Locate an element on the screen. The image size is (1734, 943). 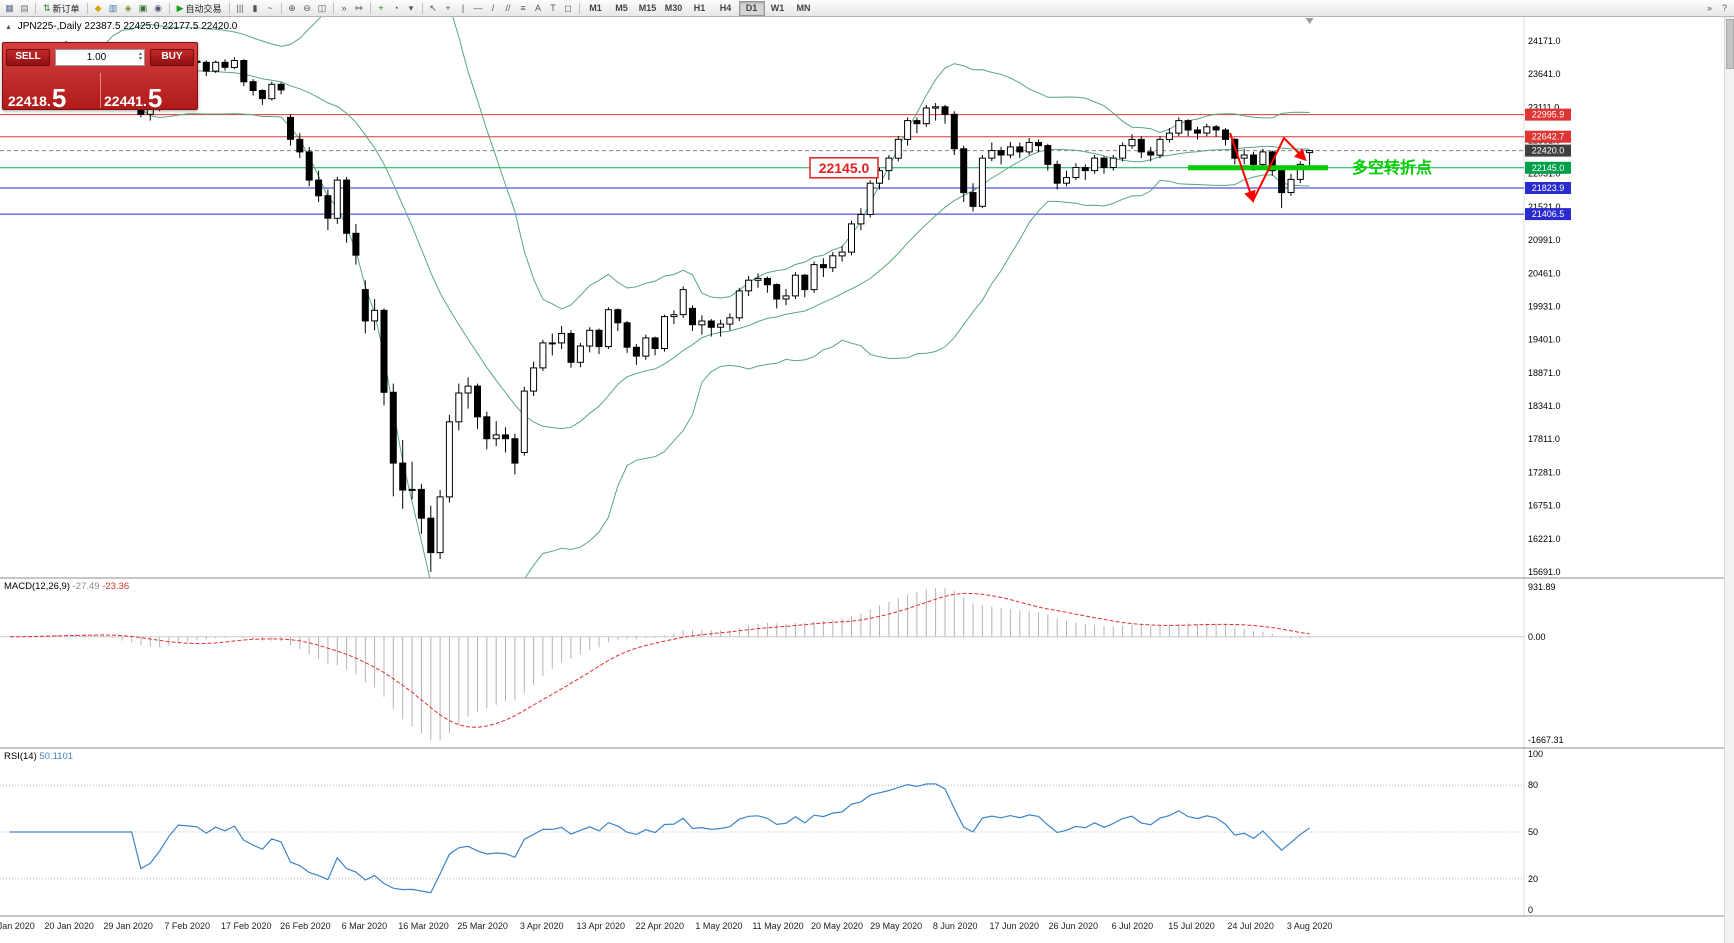
svg-text: 22 Apr 2020 is located at coordinates (660, 926).